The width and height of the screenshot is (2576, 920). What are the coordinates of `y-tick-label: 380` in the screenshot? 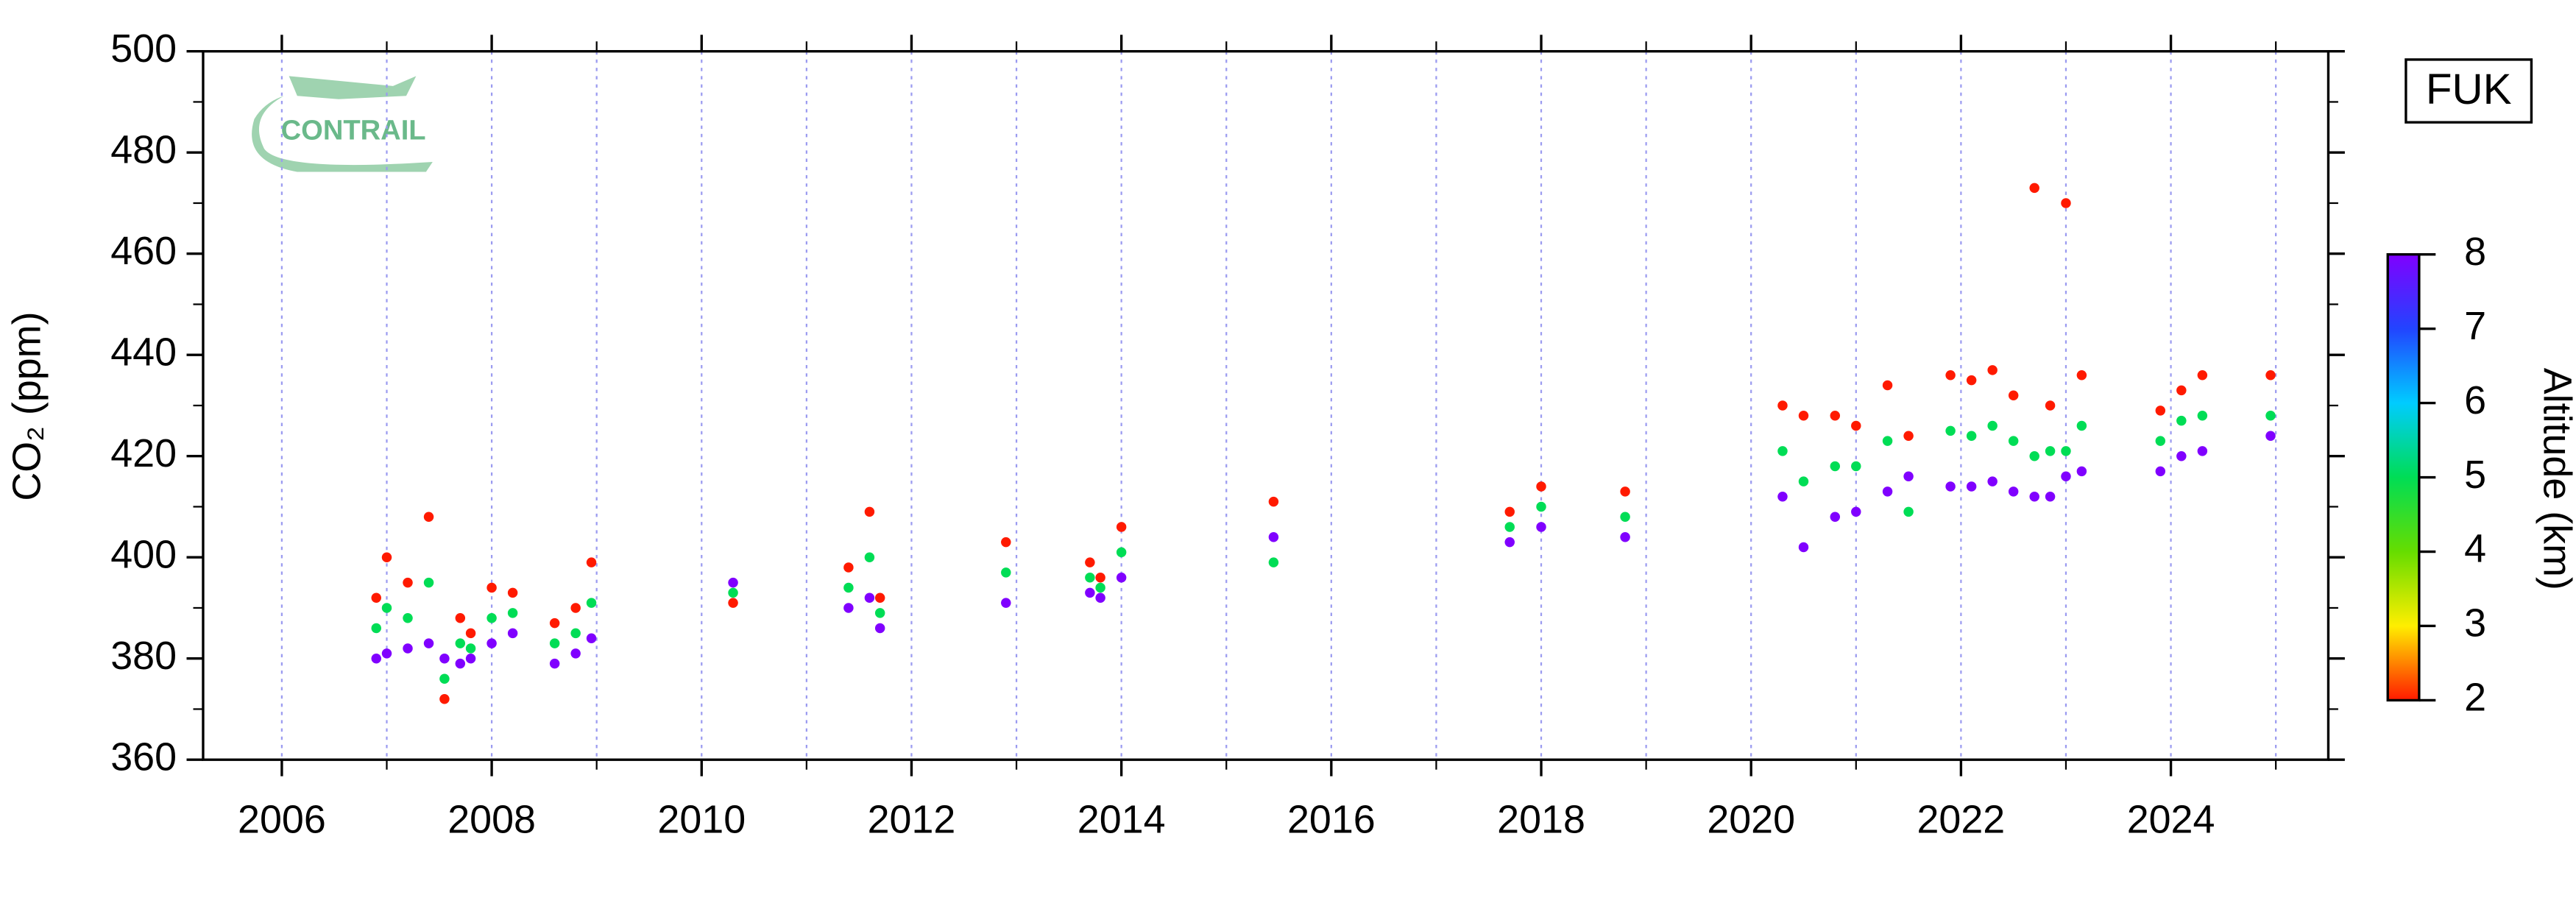 It's located at (143, 656).